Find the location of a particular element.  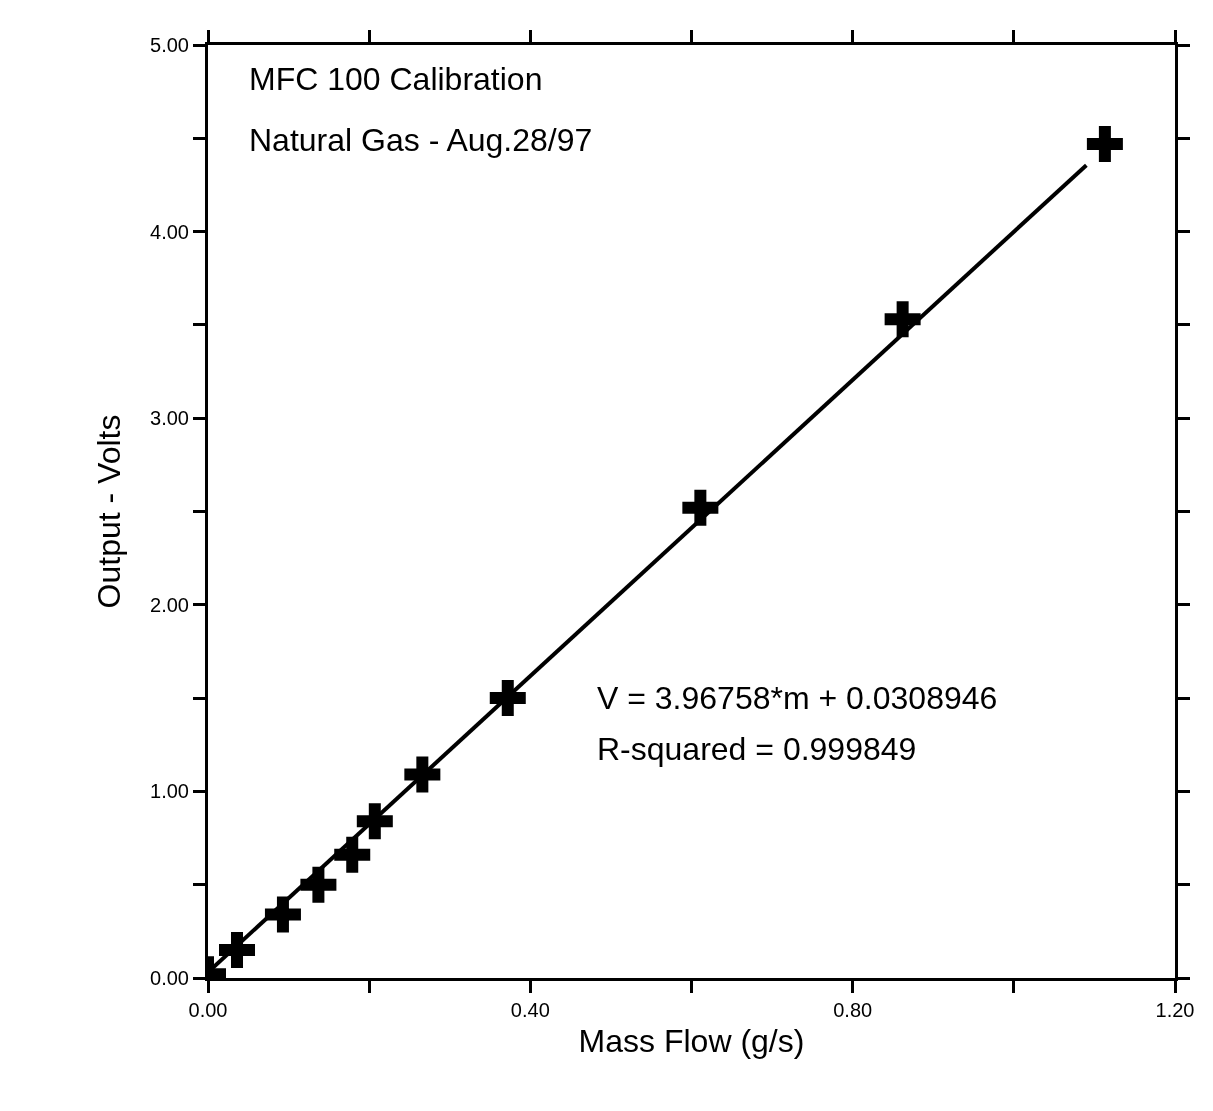

text: MFC 100 Calibration is located at coordinates (396, 79).